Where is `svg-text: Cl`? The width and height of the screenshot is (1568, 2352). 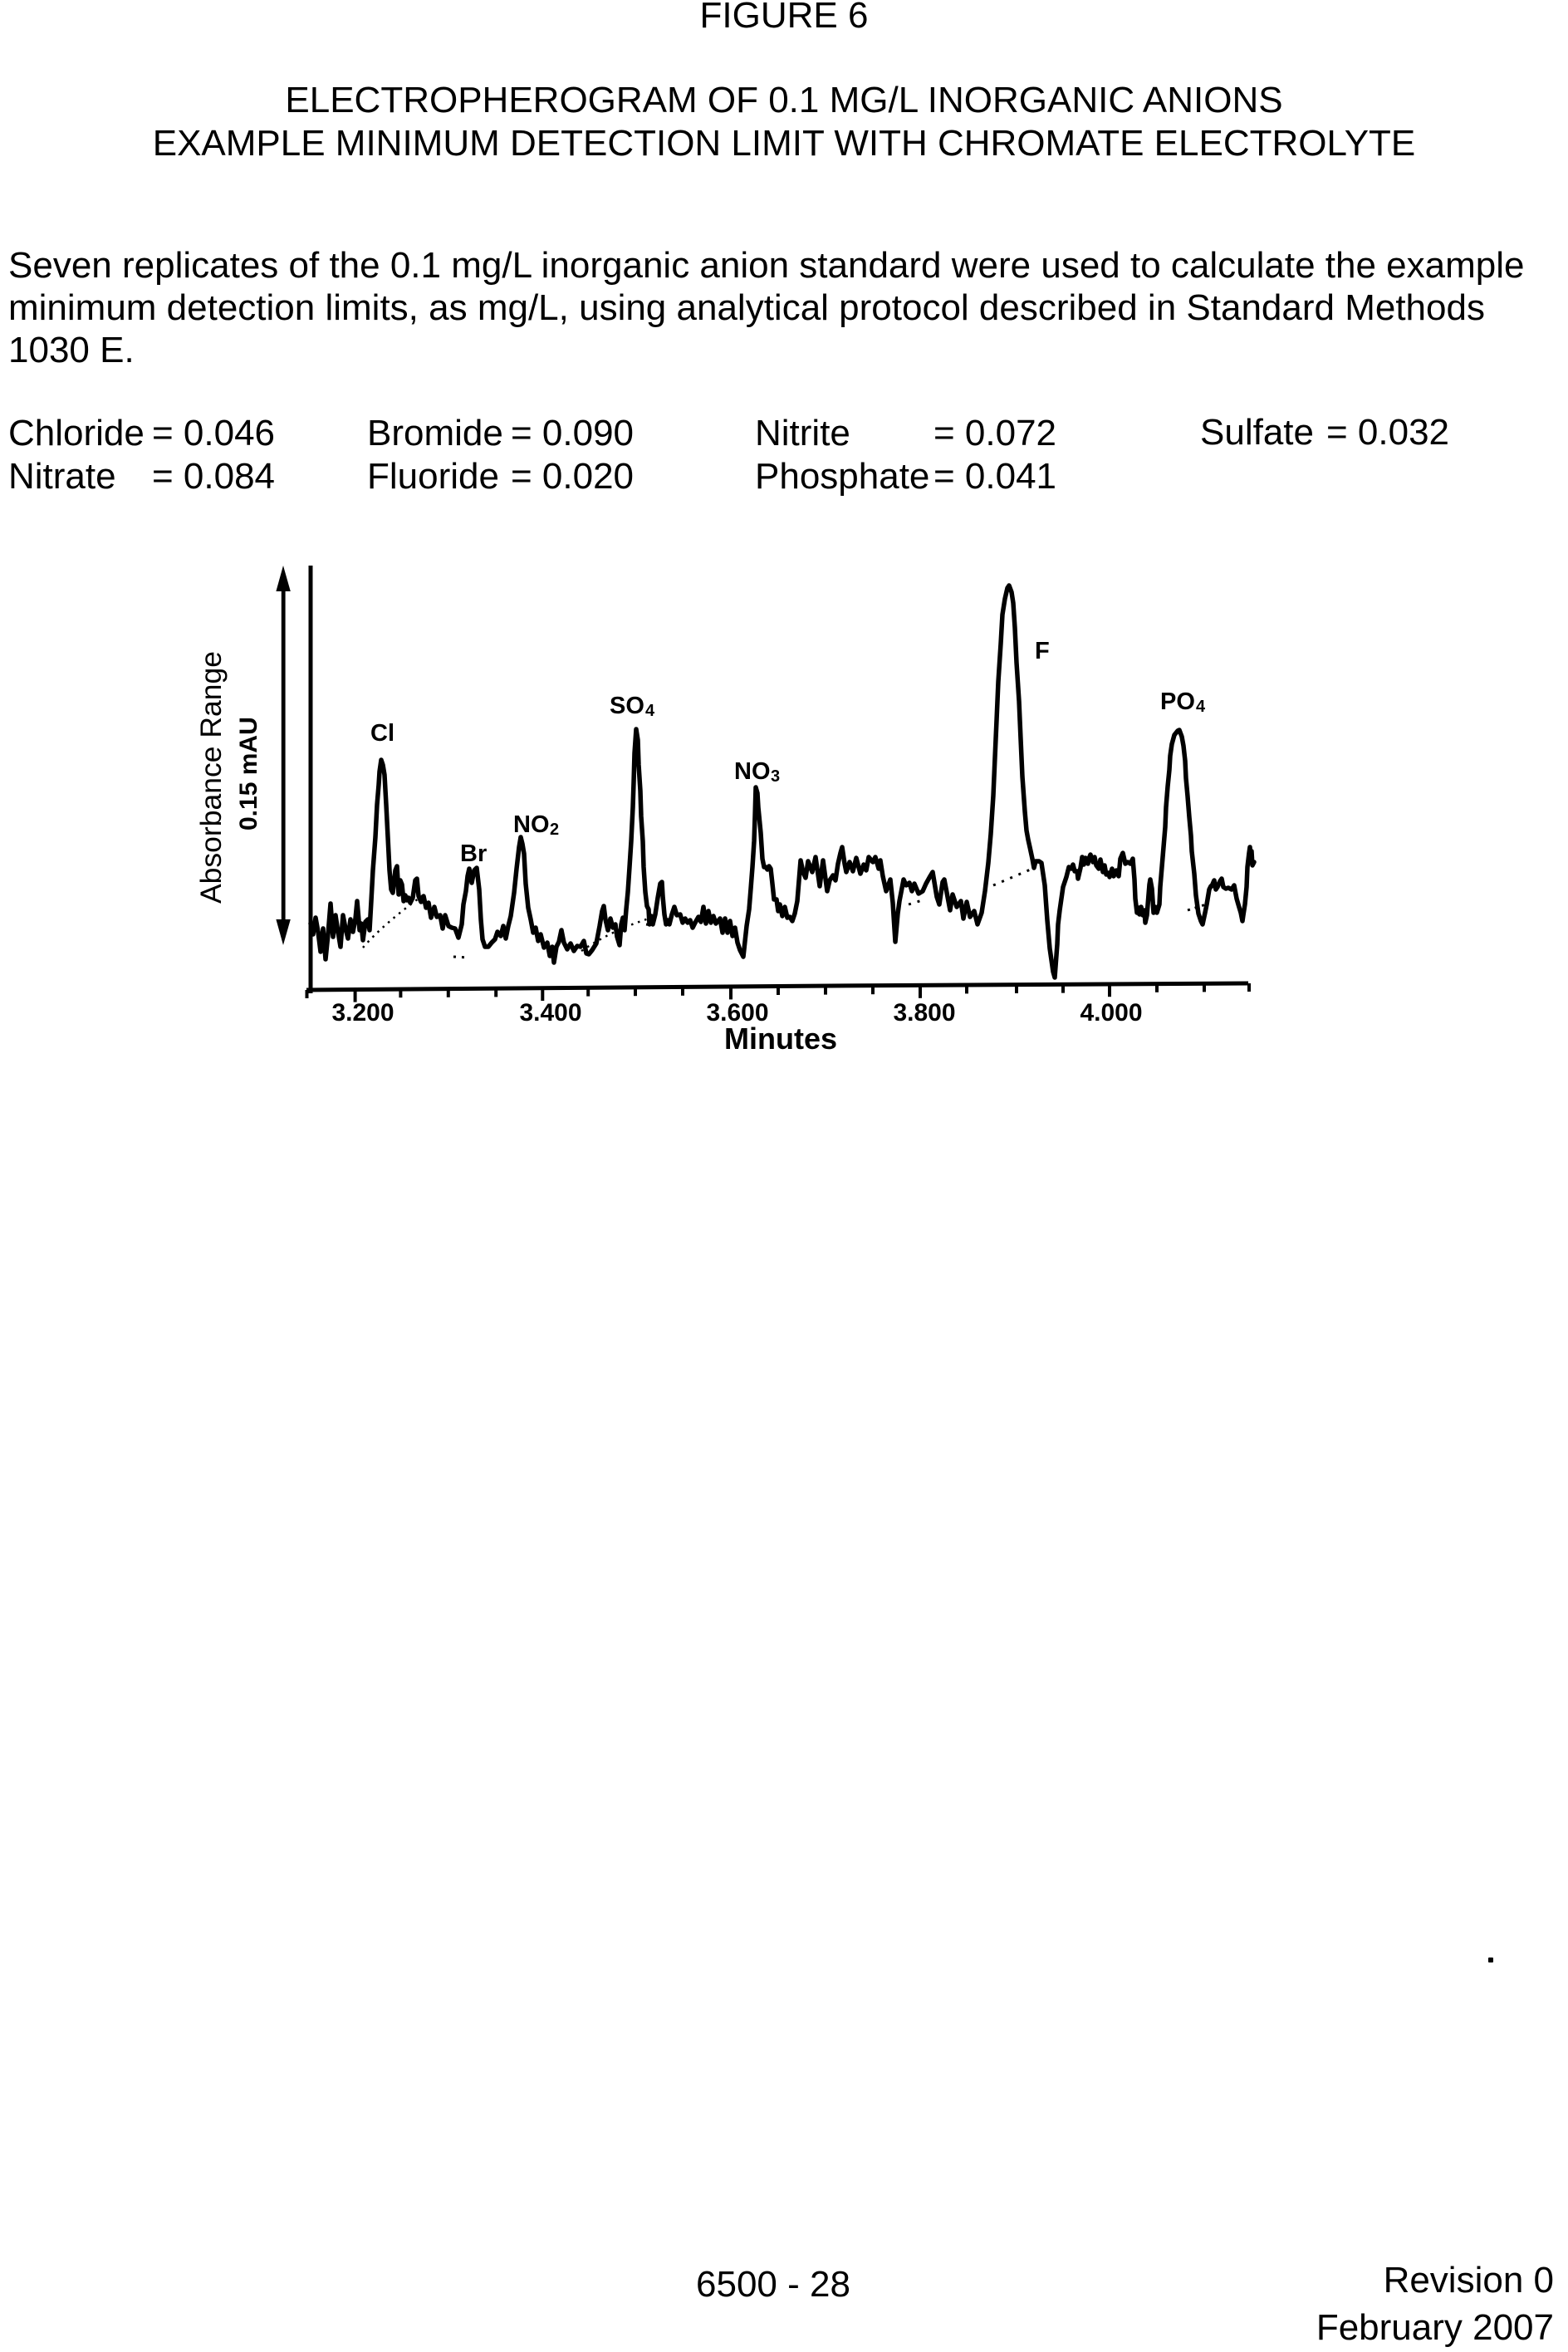 svg-text: Cl is located at coordinates (382, 733).